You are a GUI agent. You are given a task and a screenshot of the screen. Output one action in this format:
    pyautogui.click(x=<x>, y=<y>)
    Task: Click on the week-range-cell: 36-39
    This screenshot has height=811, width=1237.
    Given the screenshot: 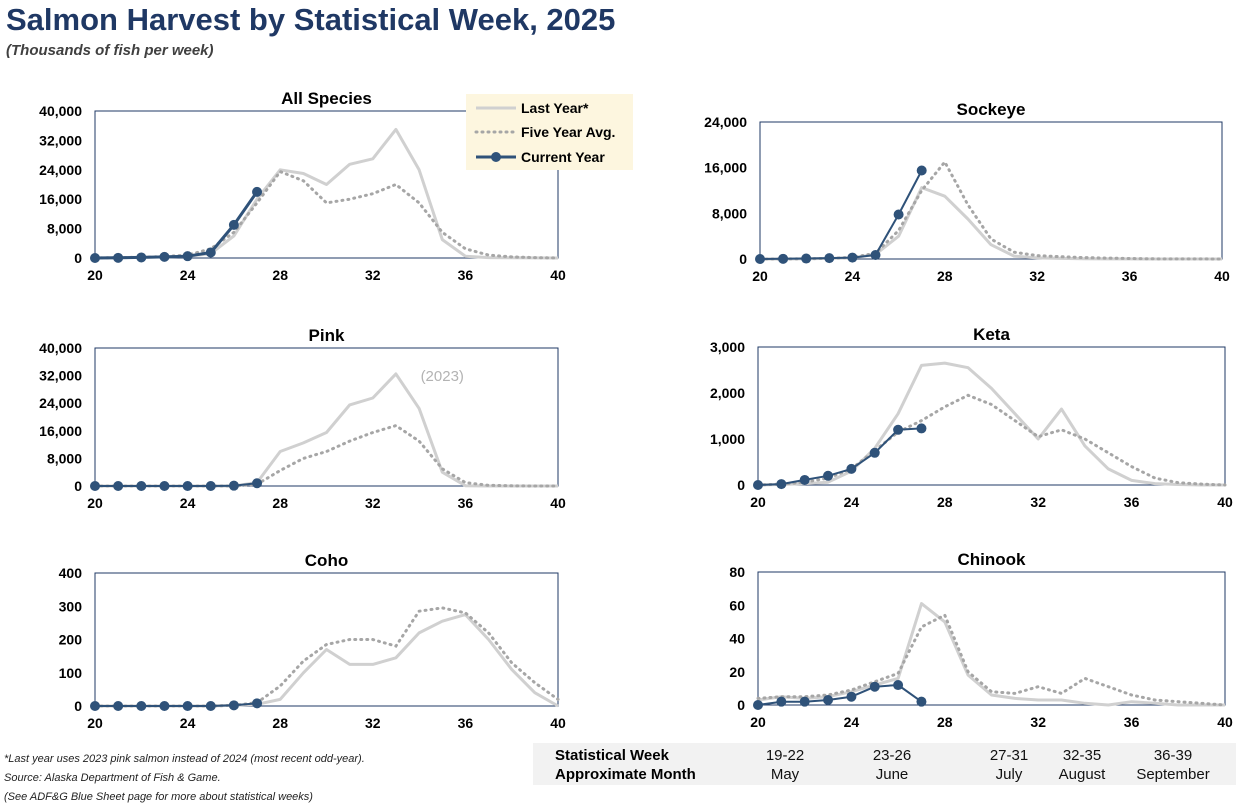 What is the action you would take?
    pyautogui.click(x=1173, y=755)
    